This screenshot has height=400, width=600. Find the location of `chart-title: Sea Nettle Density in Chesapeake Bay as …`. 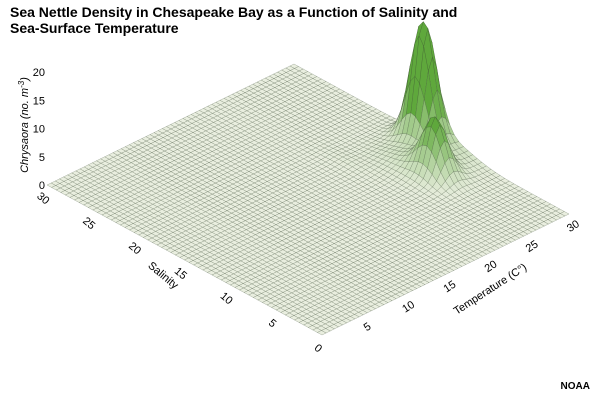

chart-title: Sea Nettle Density in Chesapeake Bay as … is located at coordinates (290, 20).